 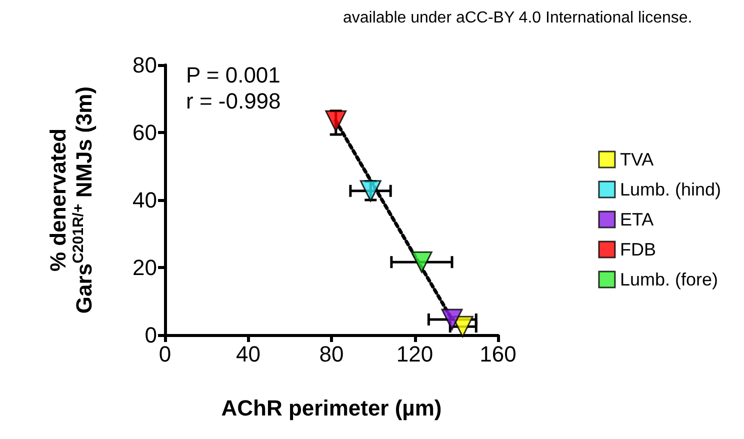 What do you see at coordinates (233, 101) in the screenshot?
I see `annotation: r = -0.998` at bounding box center [233, 101].